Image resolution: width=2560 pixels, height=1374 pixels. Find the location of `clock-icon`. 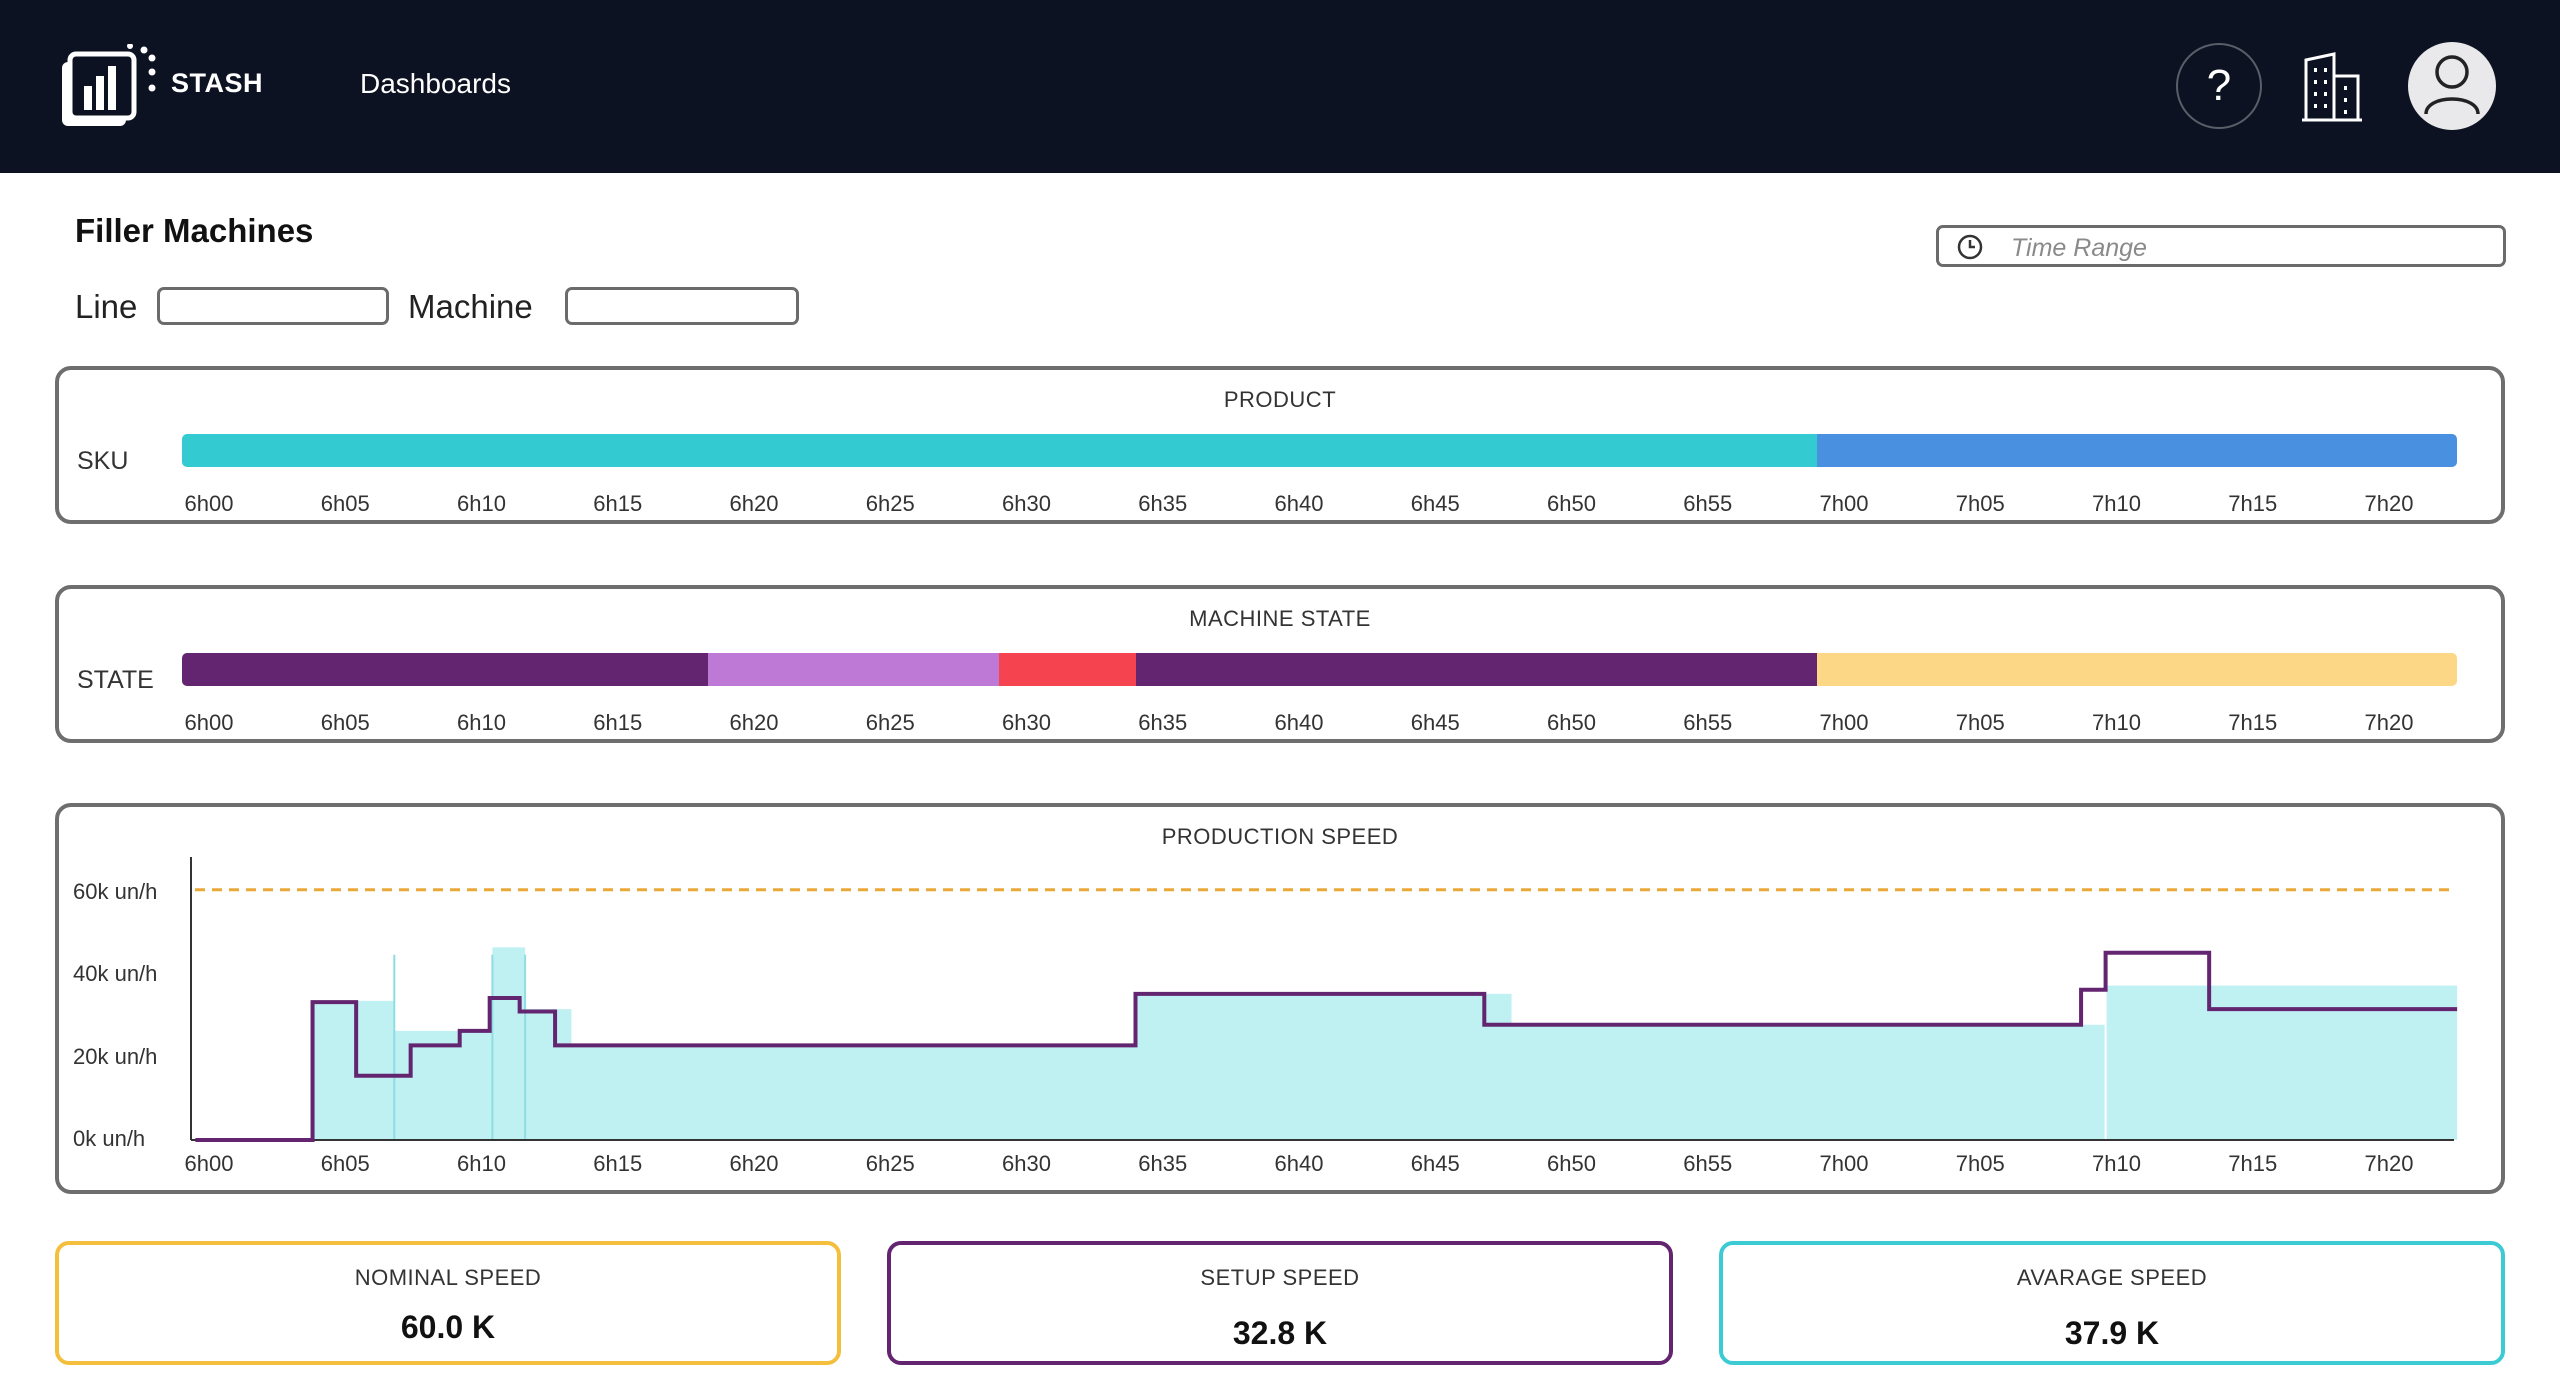

clock-icon is located at coordinates (1970, 247).